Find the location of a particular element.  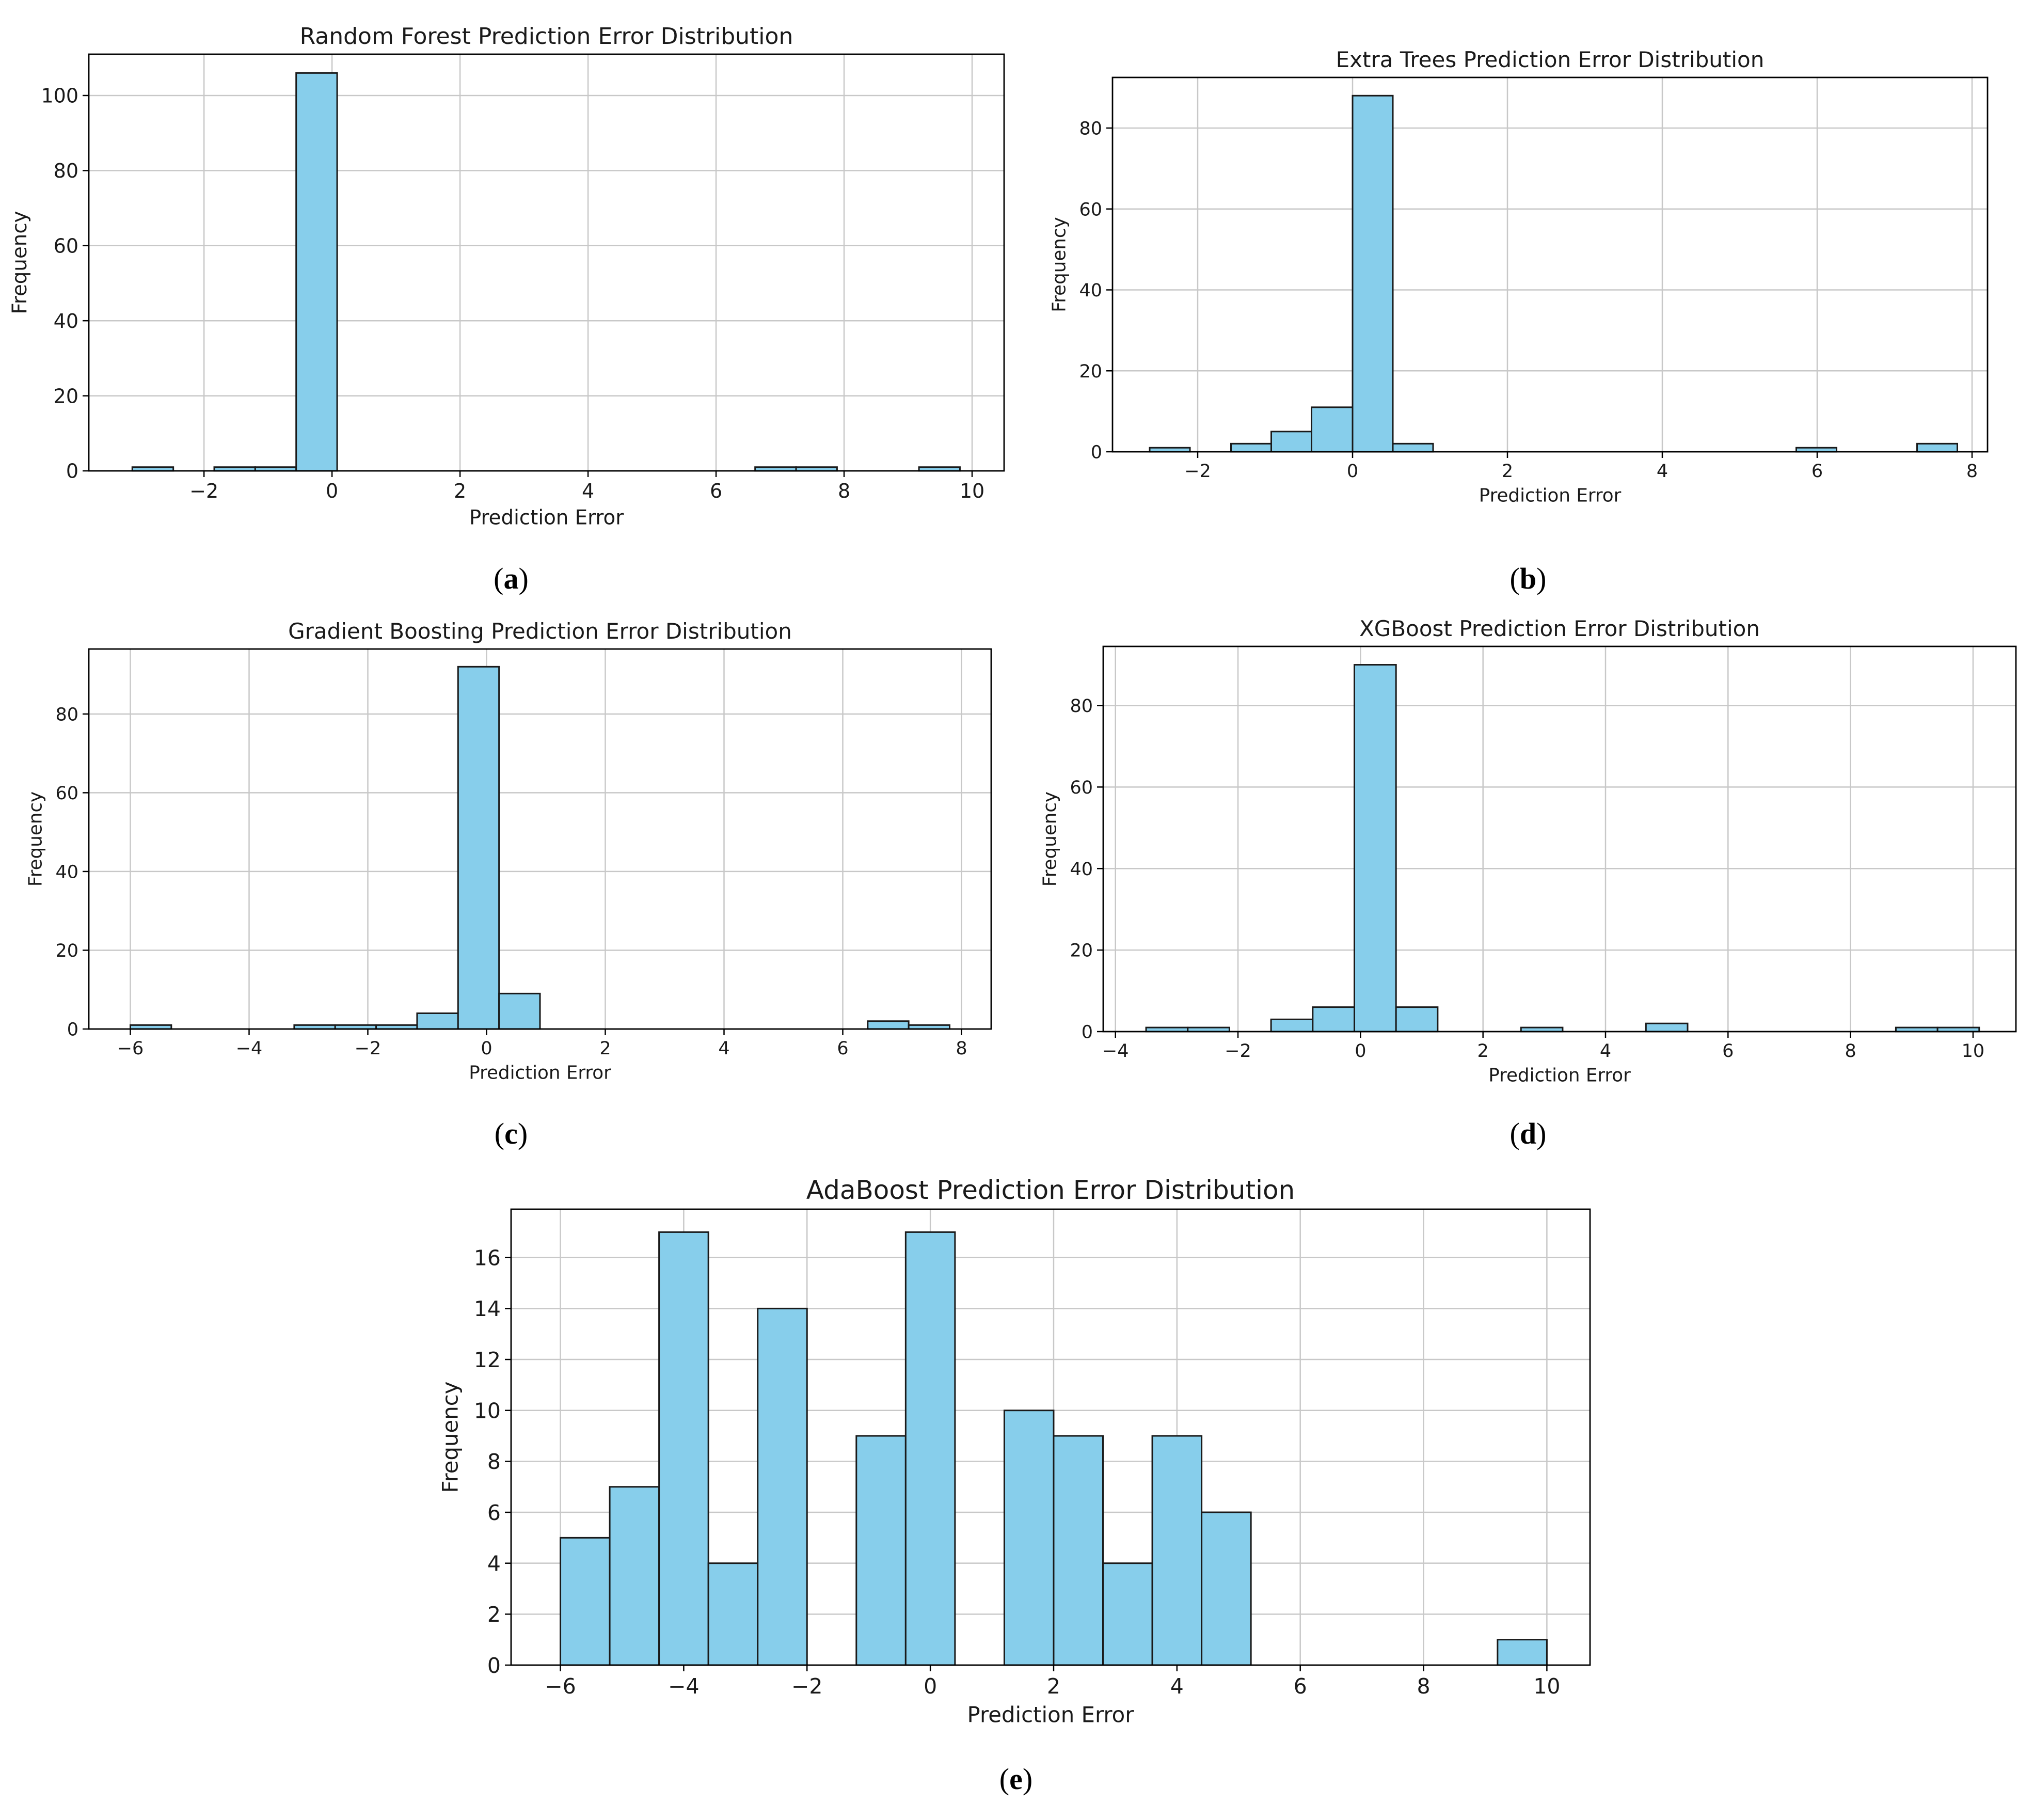

panel-label-letter: a is located at coordinates (511, 578).